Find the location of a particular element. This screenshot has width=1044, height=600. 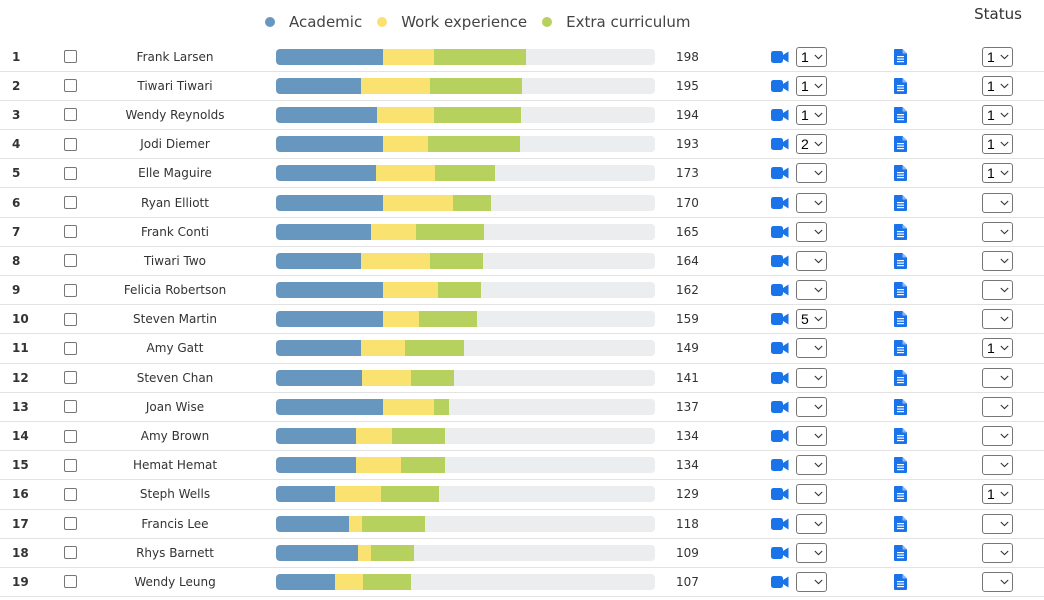

interview-rank-select: 5 is located at coordinates (811, 319).